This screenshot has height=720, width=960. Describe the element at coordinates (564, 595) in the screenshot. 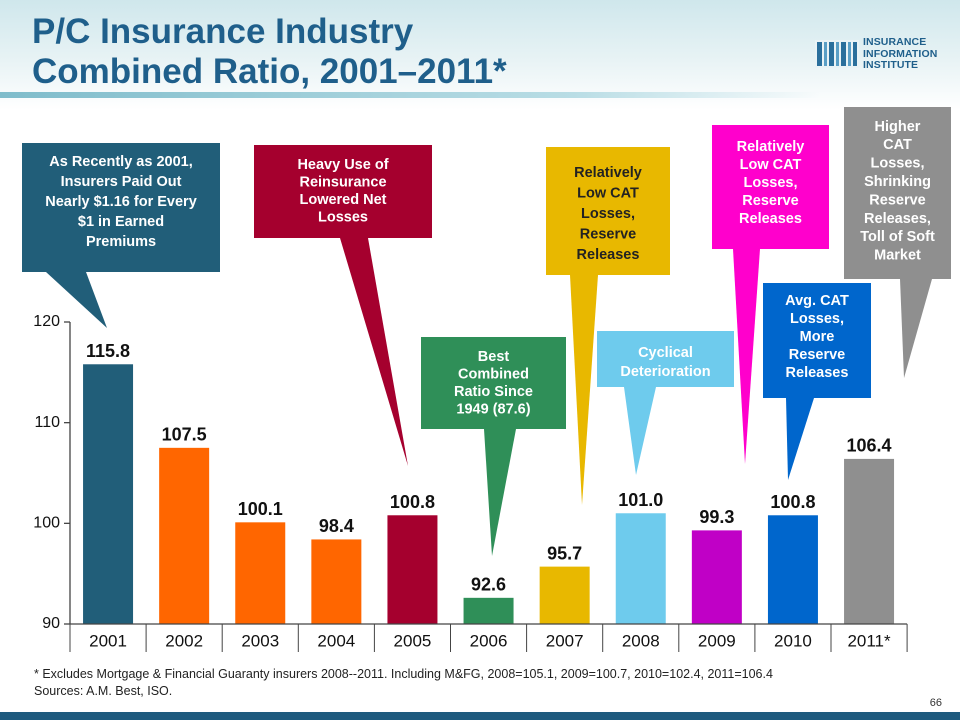

I see `bar-2007` at that location.